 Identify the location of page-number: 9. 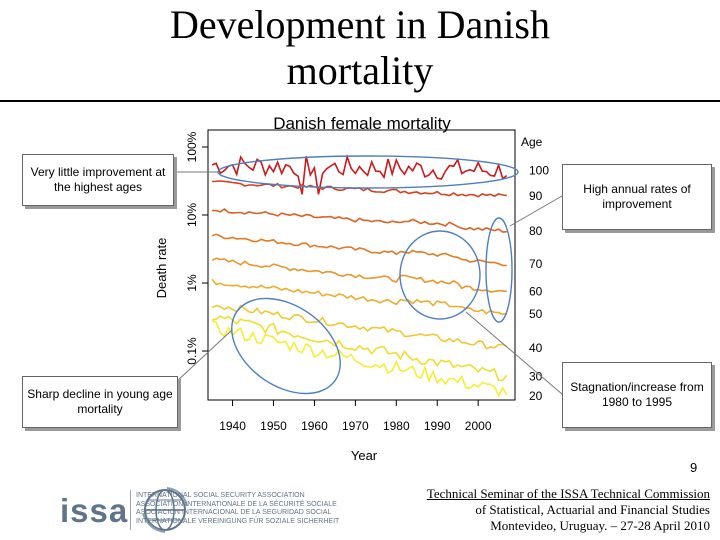
(694, 467).